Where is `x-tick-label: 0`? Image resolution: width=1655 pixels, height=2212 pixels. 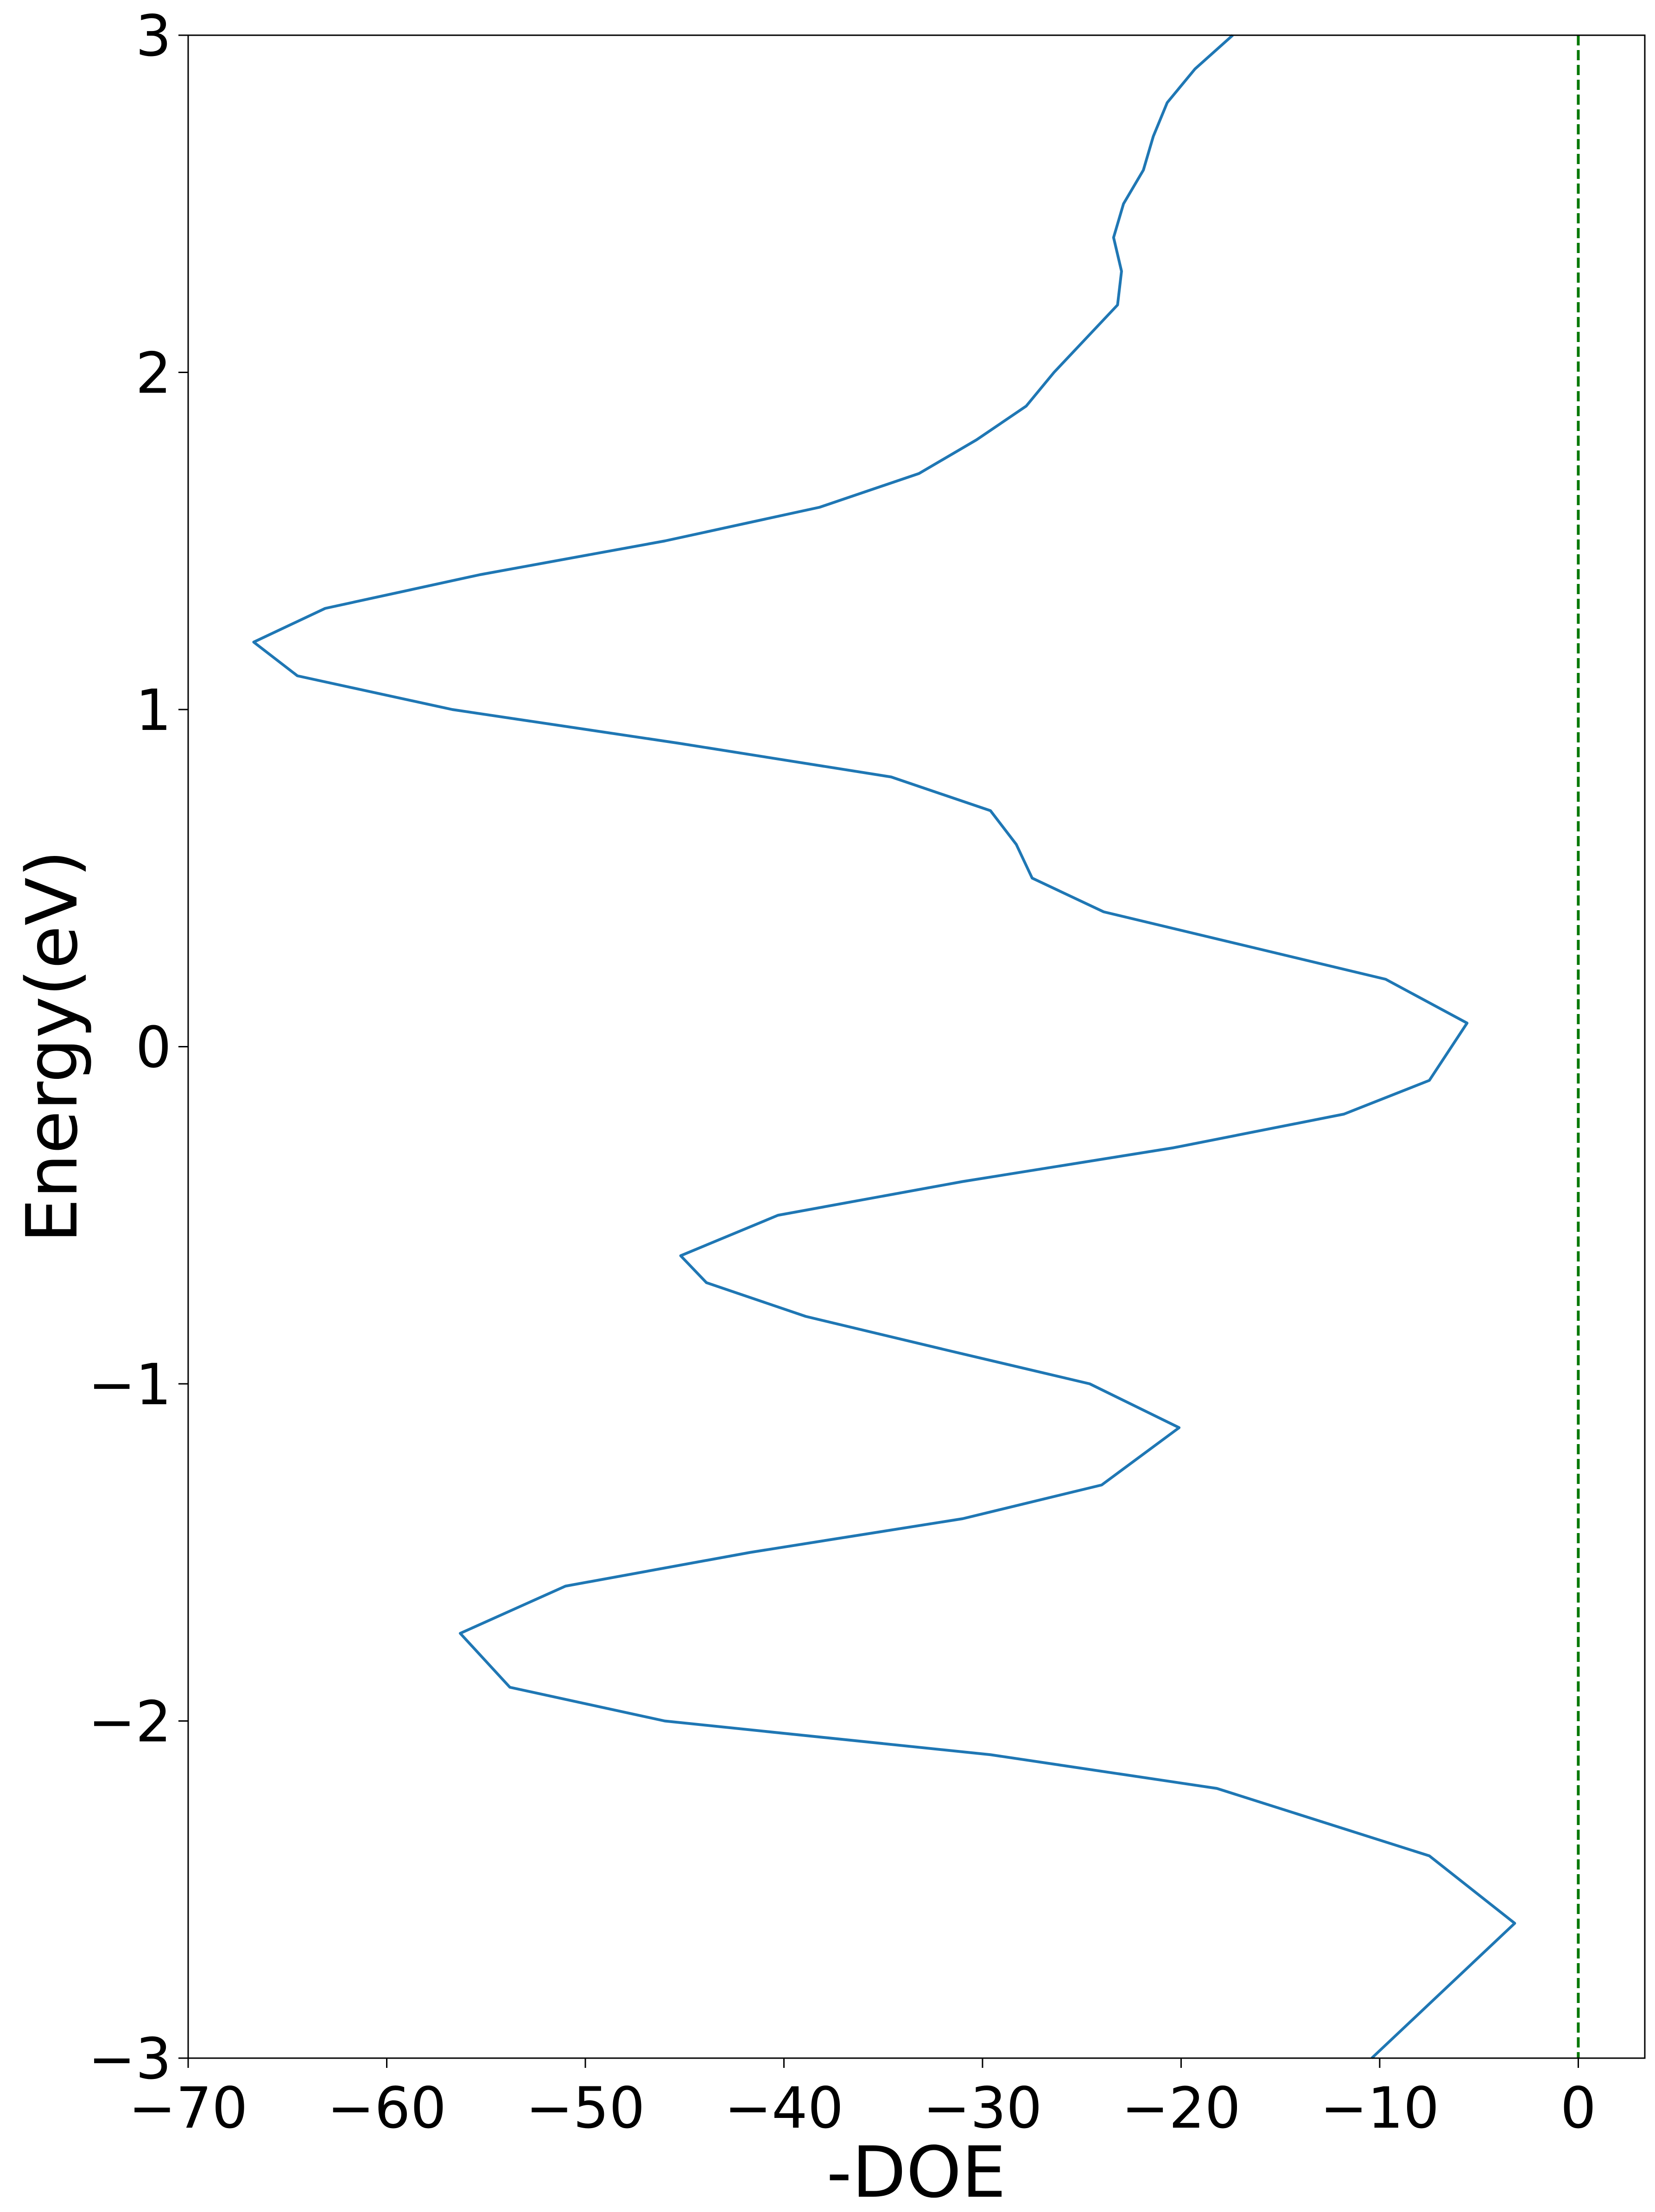
x-tick-label: 0 is located at coordinates (1578, 2108).